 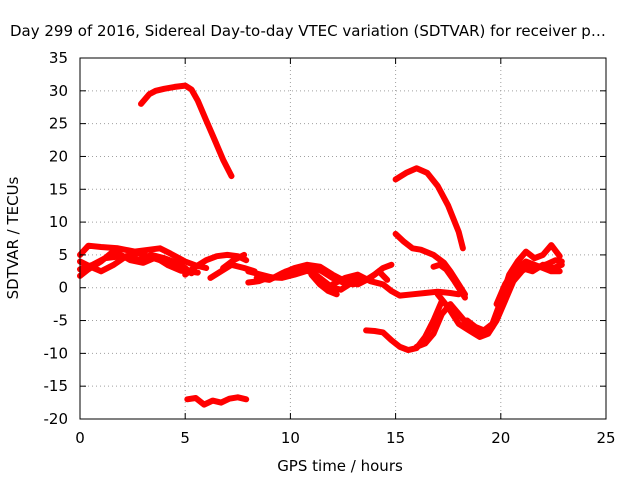 I want to click on y-tick-label: 30, so click(x=58, y=91).